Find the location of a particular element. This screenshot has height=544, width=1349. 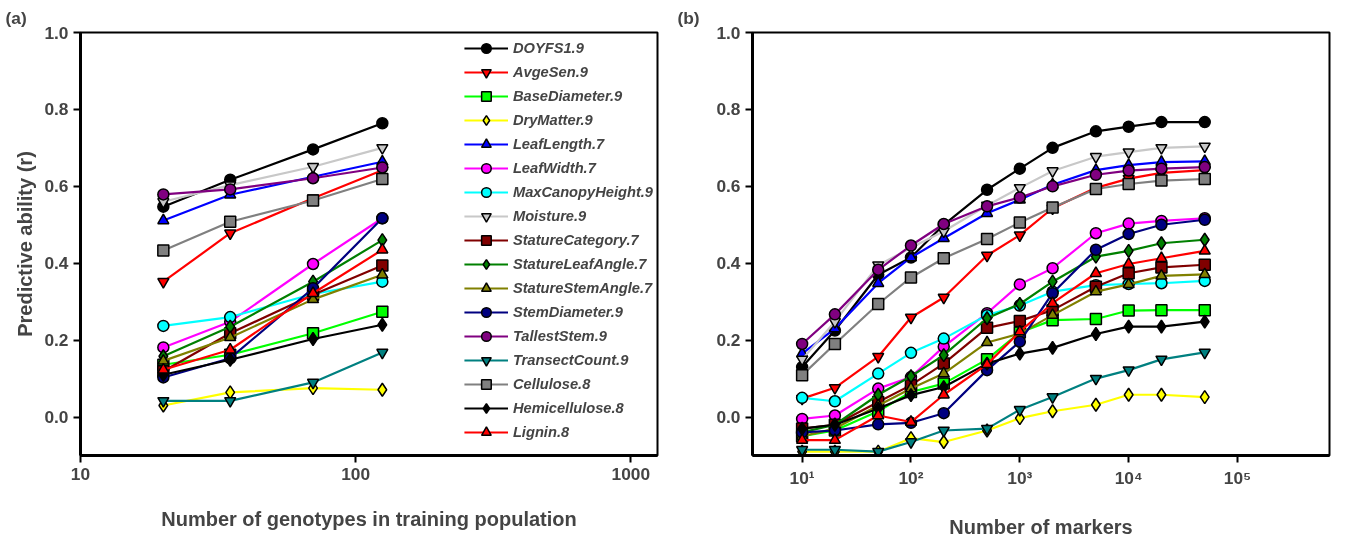

x-tick-label: 10⁴ is located at coordinates (1128, 477).